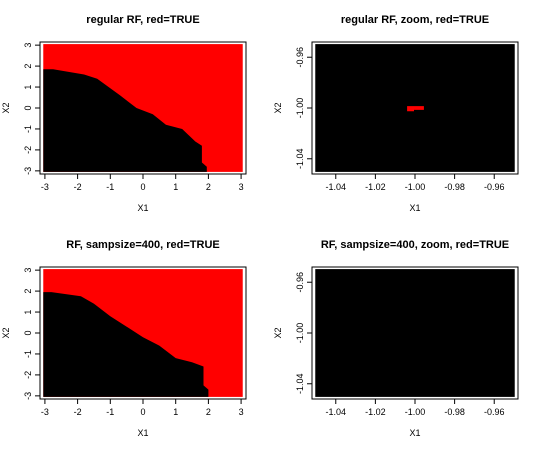 This screenshot has width=540, height=450. Describe the element at coordinates (142, 20) in the screenshot. I see `chart-title: regular RF, red=TRUE` at that location.